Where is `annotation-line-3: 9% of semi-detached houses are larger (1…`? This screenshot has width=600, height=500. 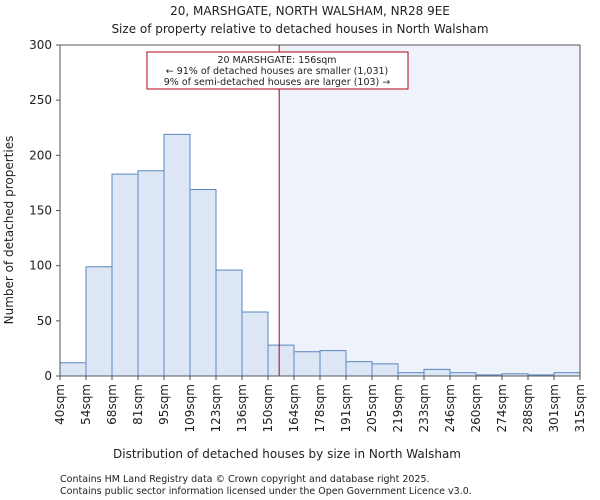 annotation-line-3: 9% of semi-detached houses are larger (1… is located at coordinates (277, 82).